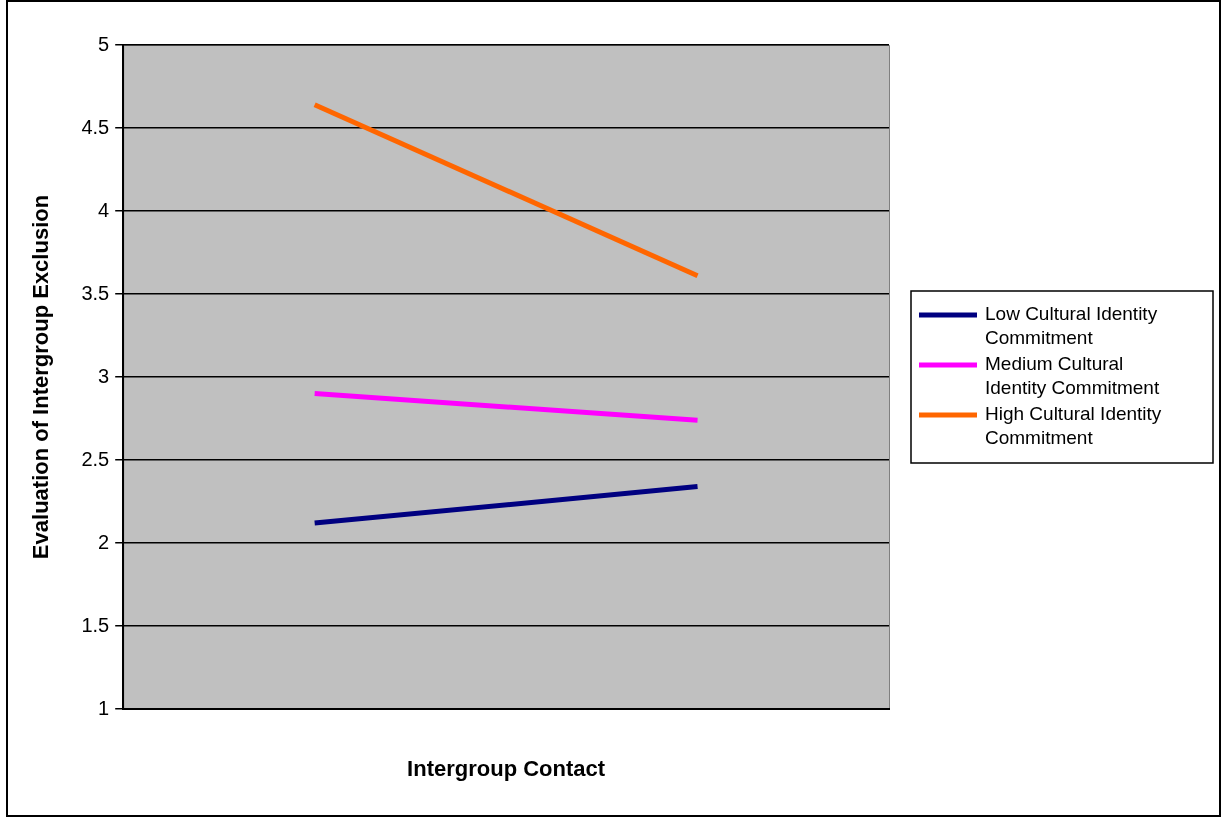  Describe the element at coordinates (104, 707) in the screenshot. I see `y-tick-label: 1` at that location.